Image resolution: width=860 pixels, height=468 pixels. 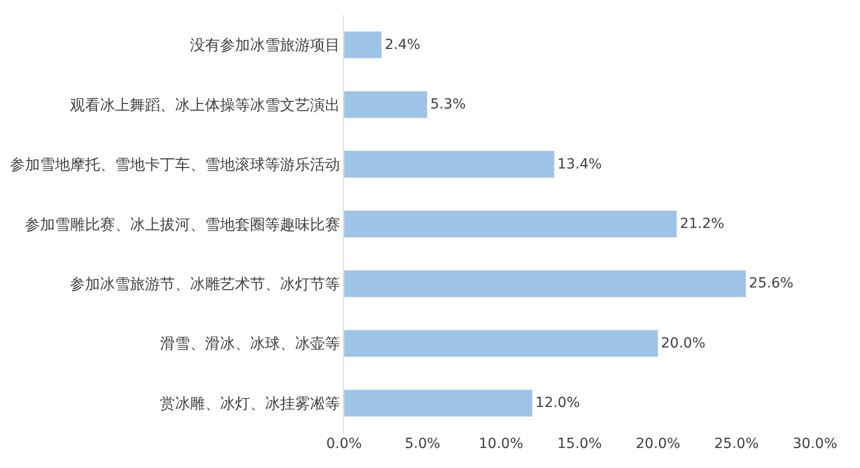 What do you see at coordinates (422, 444) in the screenshot?
I see `x-tick-label: 5.0%` at bounding box center [422, 444].